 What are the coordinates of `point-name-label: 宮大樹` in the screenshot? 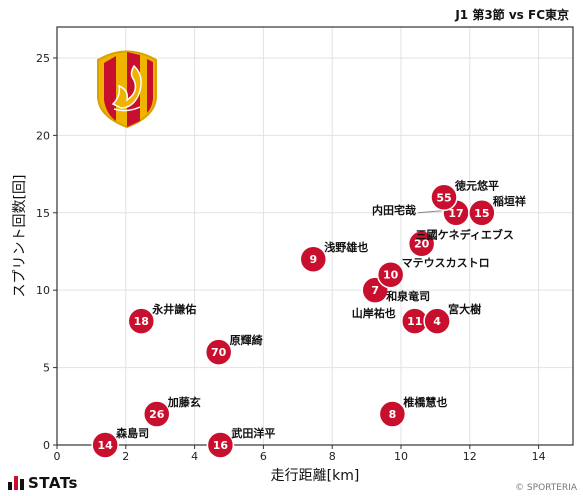 It's located at (464, 309).